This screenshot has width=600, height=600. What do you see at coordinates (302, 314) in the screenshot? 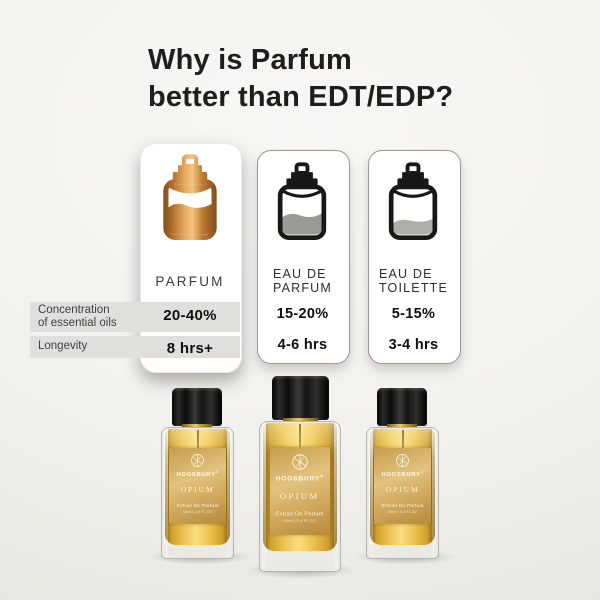
I see `edp-concentration-value: 15-20%` at bounding box center [302, 314].